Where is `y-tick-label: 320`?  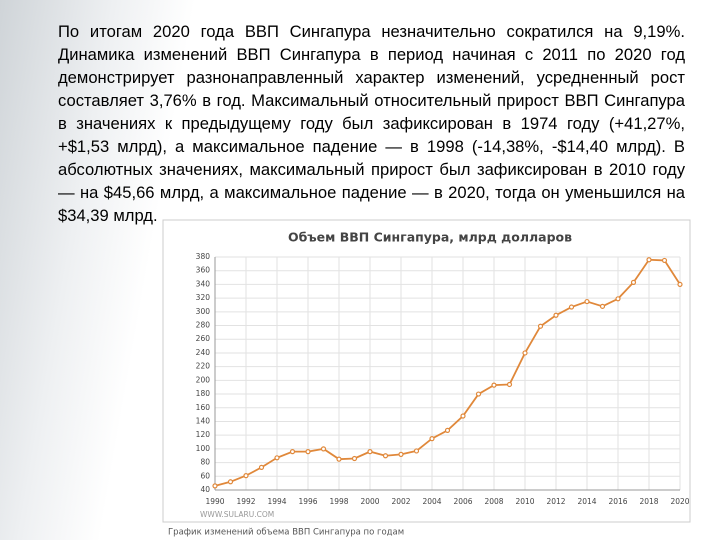 y-tick-label: 320 is located at coordinates (203, 297).